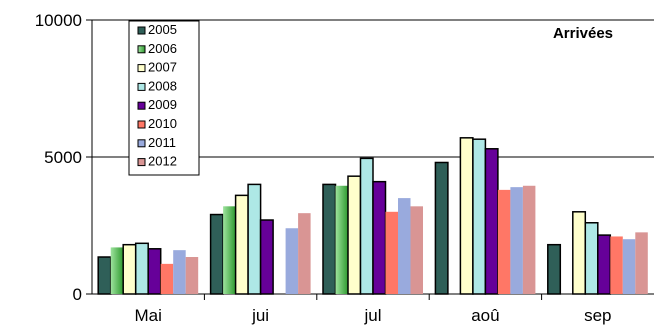 The image size is (657, 329). I want to click on legend-swatch-2010, so click(141, 124).